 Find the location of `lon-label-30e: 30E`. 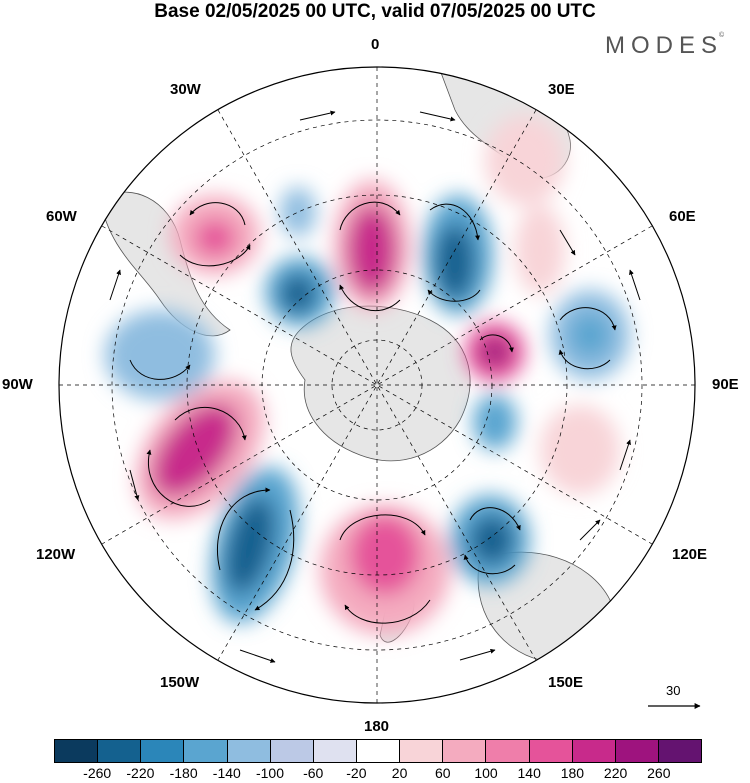

lon-label-30e: 30E is located at coordinates (561, 89).